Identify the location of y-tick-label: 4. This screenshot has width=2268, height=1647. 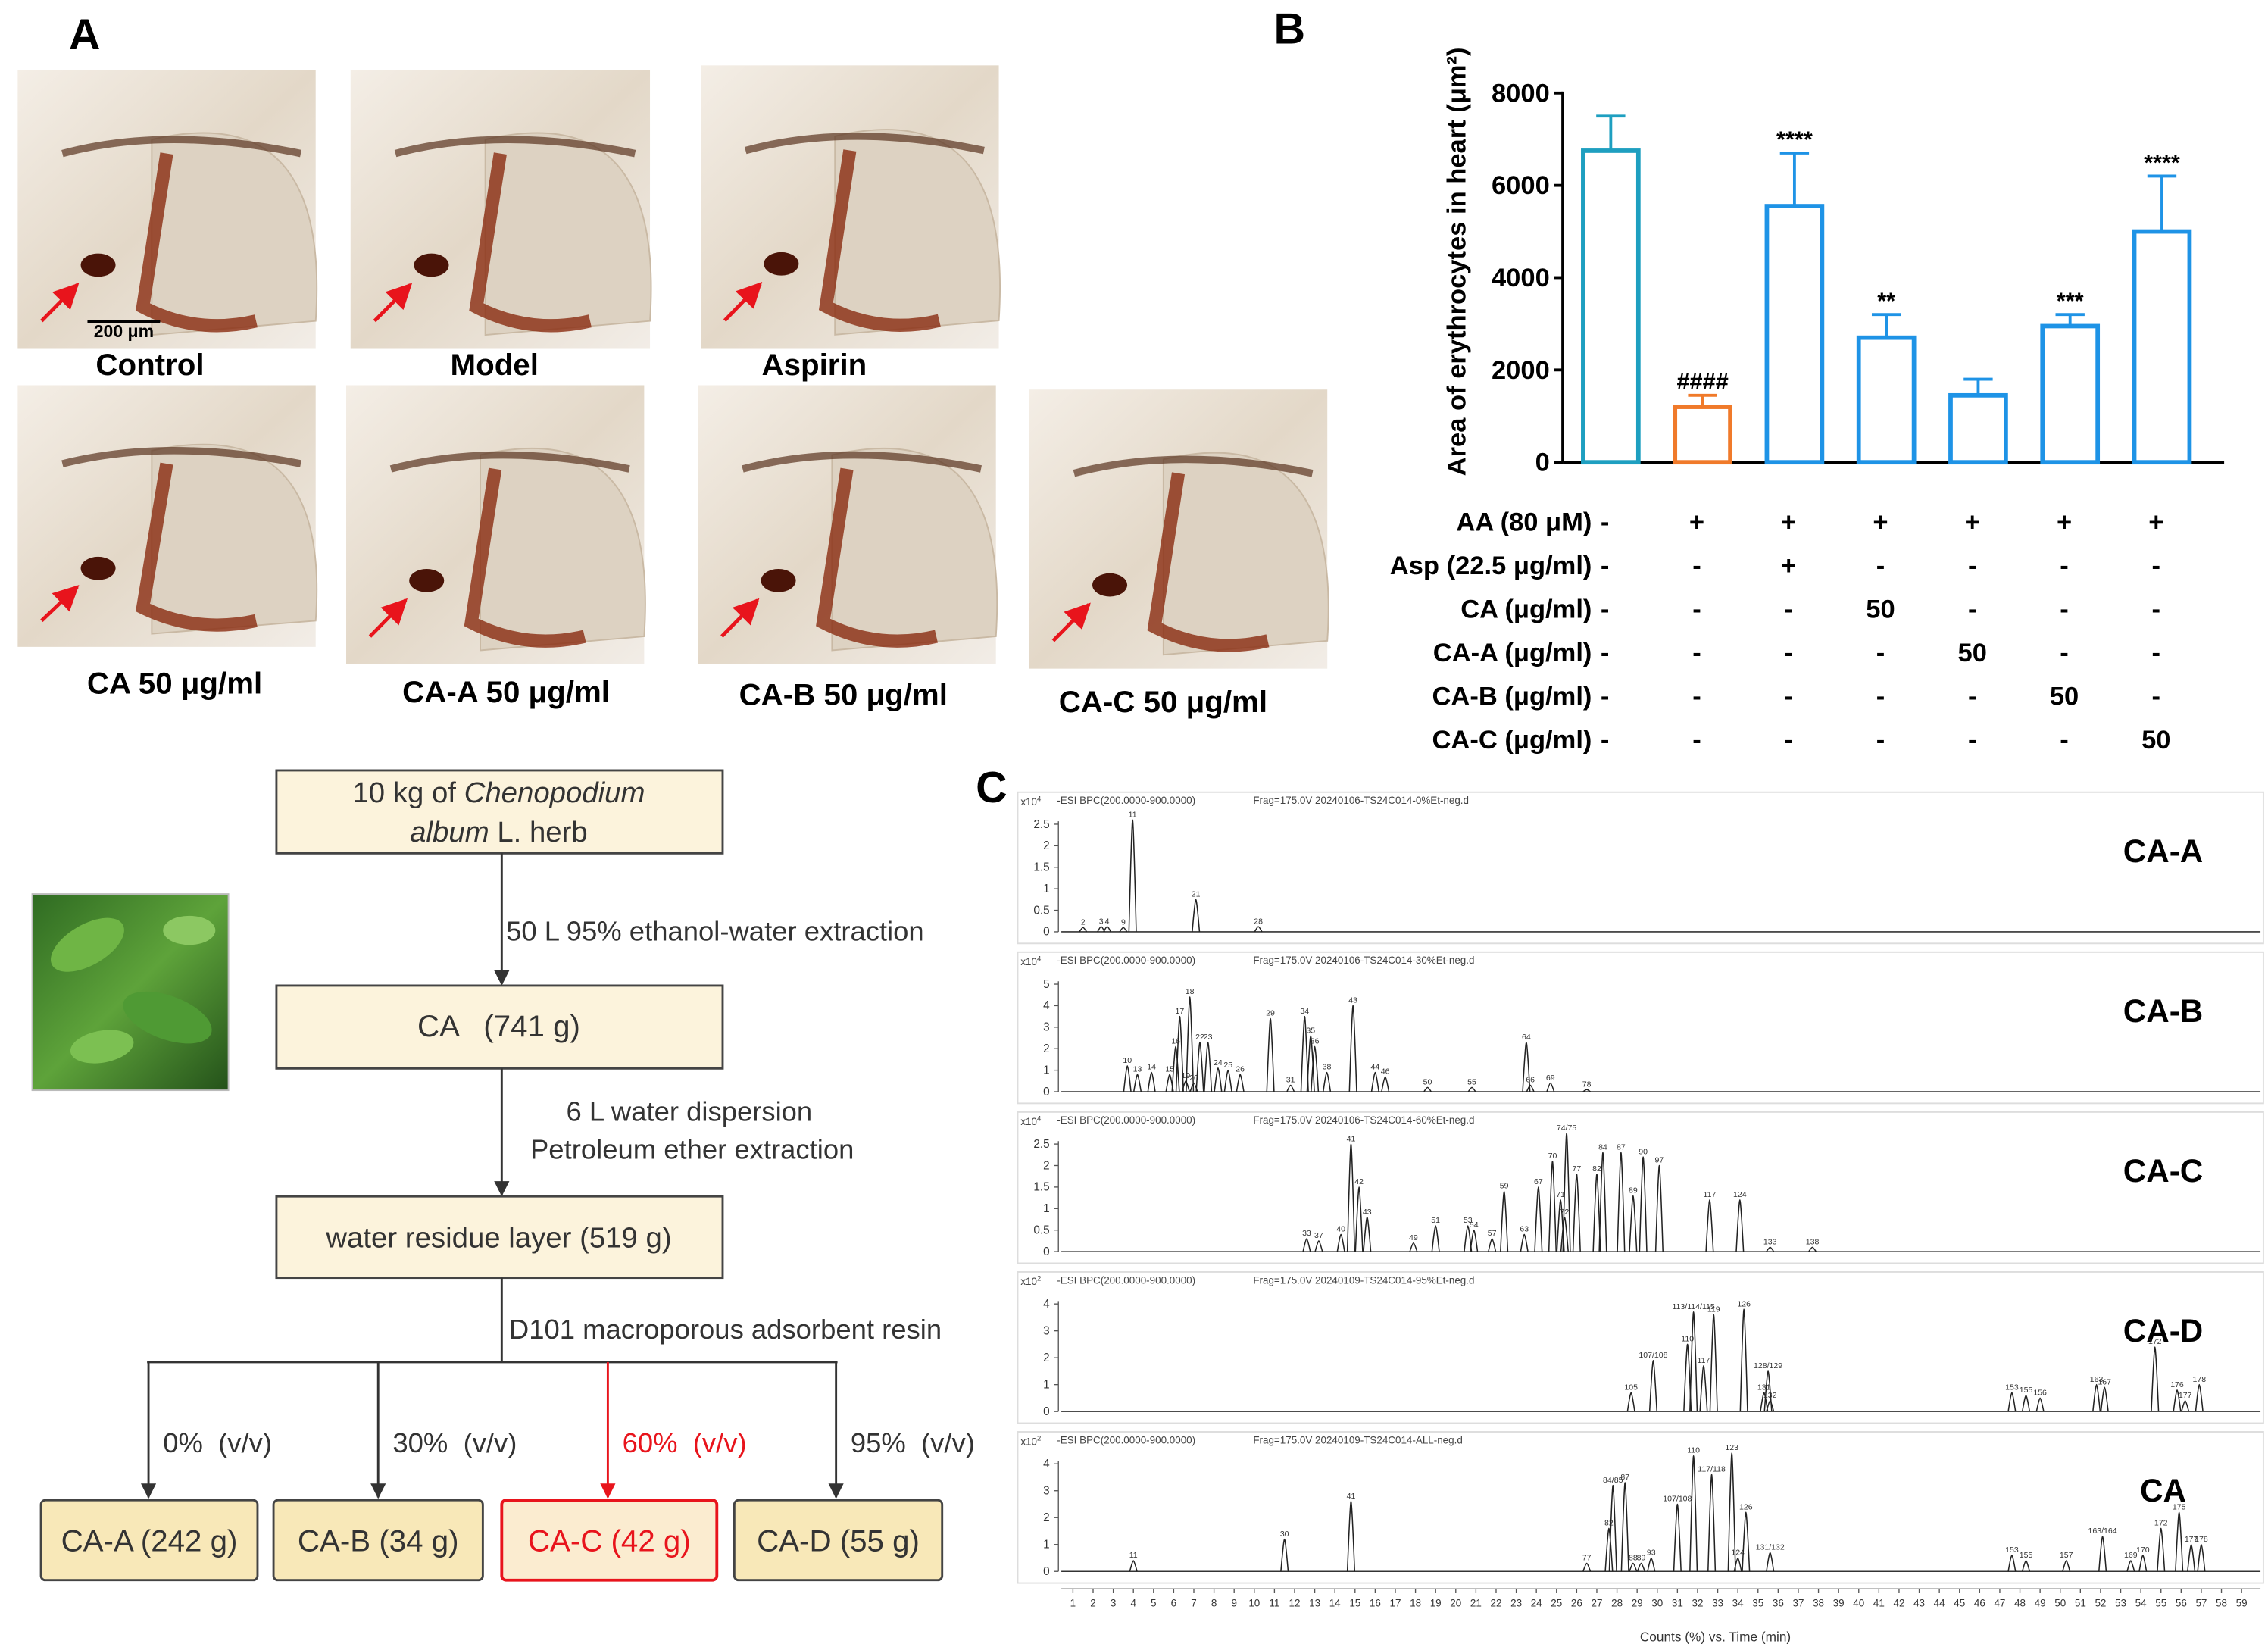
(1046, 1005).